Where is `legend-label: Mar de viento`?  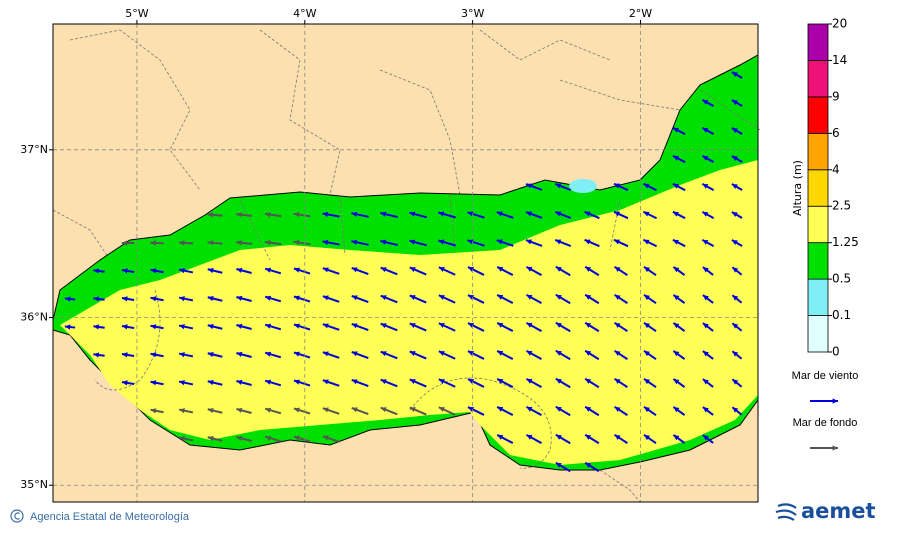 legend-label: Mar de viento is located at coordinates (825, 376).